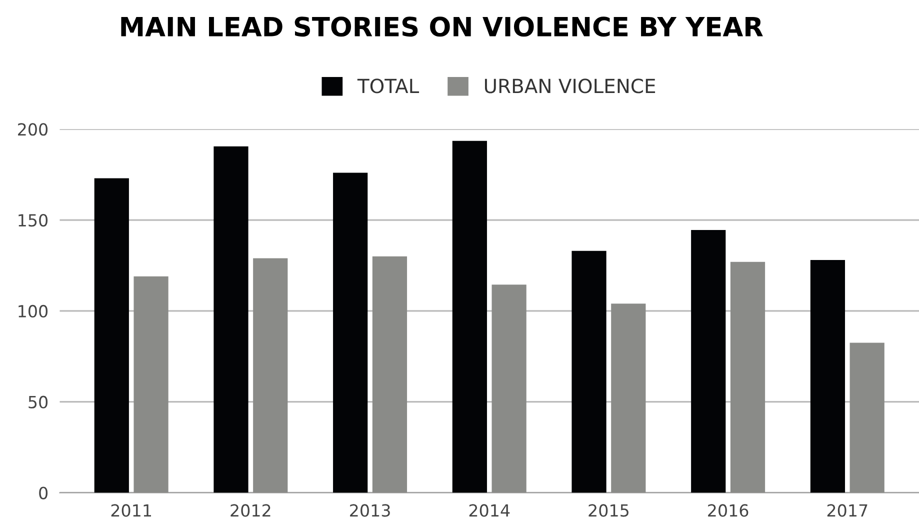 The height and width of the screenshot is (527, 919). I want to click on x-tick-label: 2011, so click(131, 510).